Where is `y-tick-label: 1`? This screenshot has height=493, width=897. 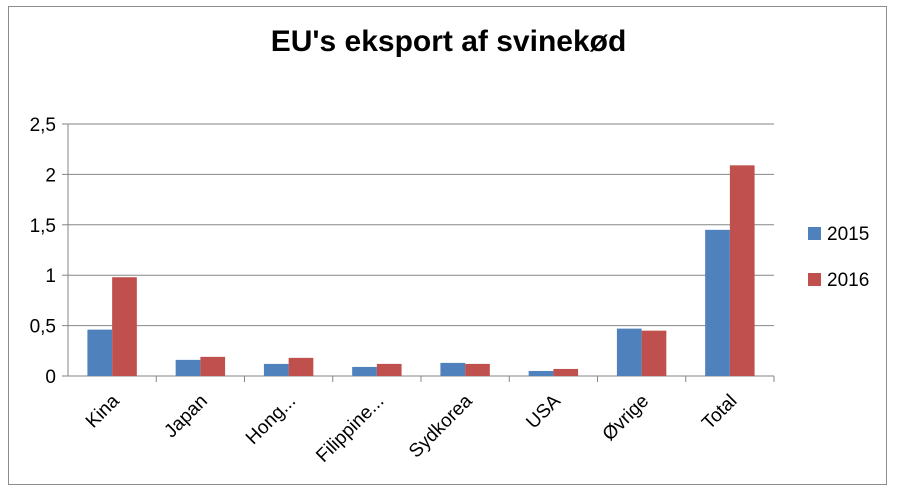
y-tick-label: 1 is located at coordinates (50, 276).